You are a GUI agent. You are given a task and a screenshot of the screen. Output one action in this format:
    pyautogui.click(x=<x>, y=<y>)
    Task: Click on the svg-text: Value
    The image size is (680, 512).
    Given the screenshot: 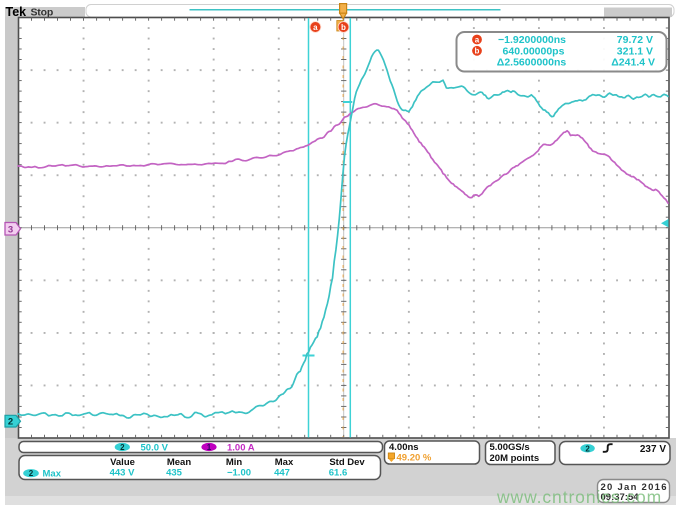 What is the action you would take?
    pyautogui.click(x=122, y=462)
    